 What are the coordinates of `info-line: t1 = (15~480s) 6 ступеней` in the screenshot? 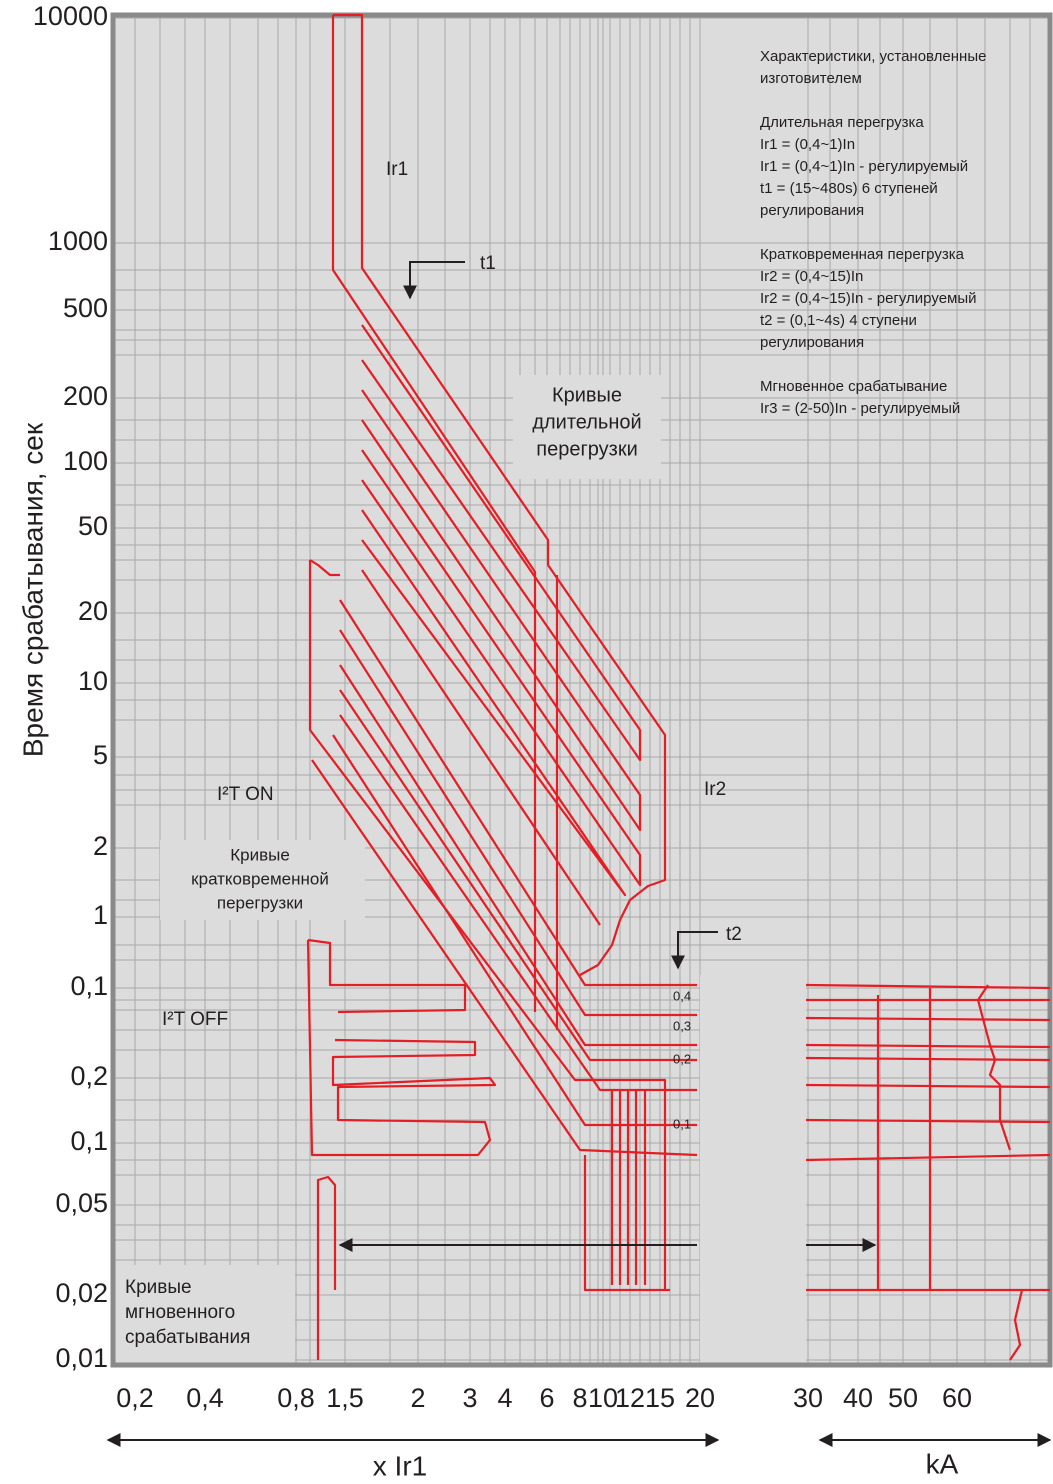 It's located at (849, 188).